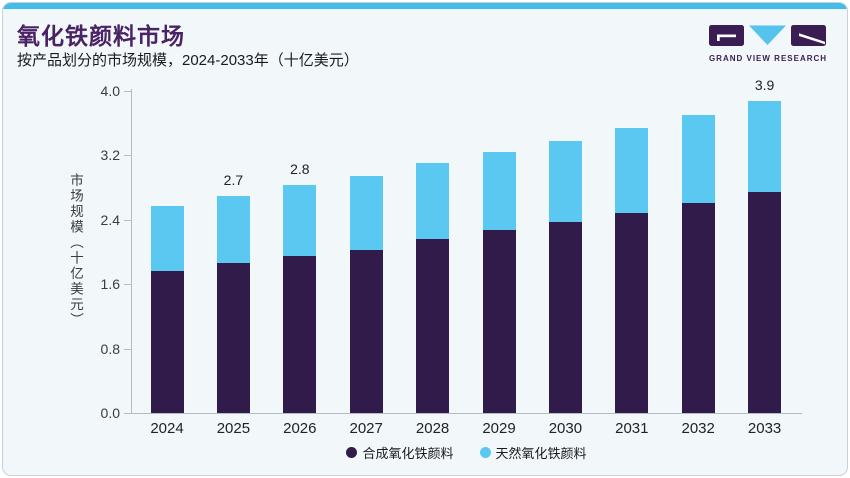  What do you see at coordinates (127, 285) in the screenshot?
I see `y-tick-1.6` at bounding box center [127, 285].